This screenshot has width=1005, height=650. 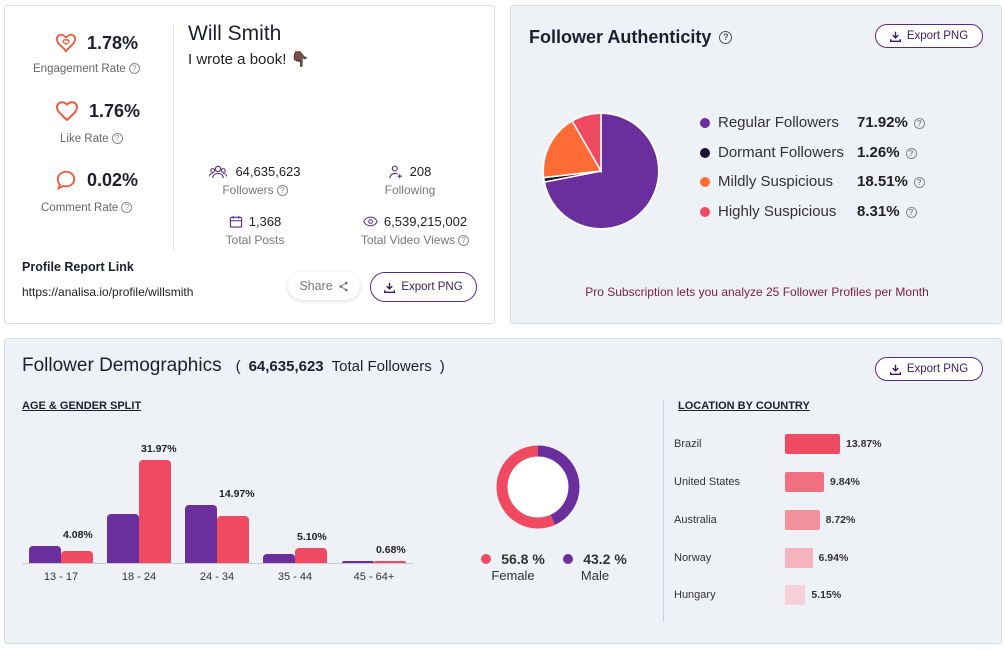 I want to click on legend-value: 18.51%, so click(x=882, y=181).